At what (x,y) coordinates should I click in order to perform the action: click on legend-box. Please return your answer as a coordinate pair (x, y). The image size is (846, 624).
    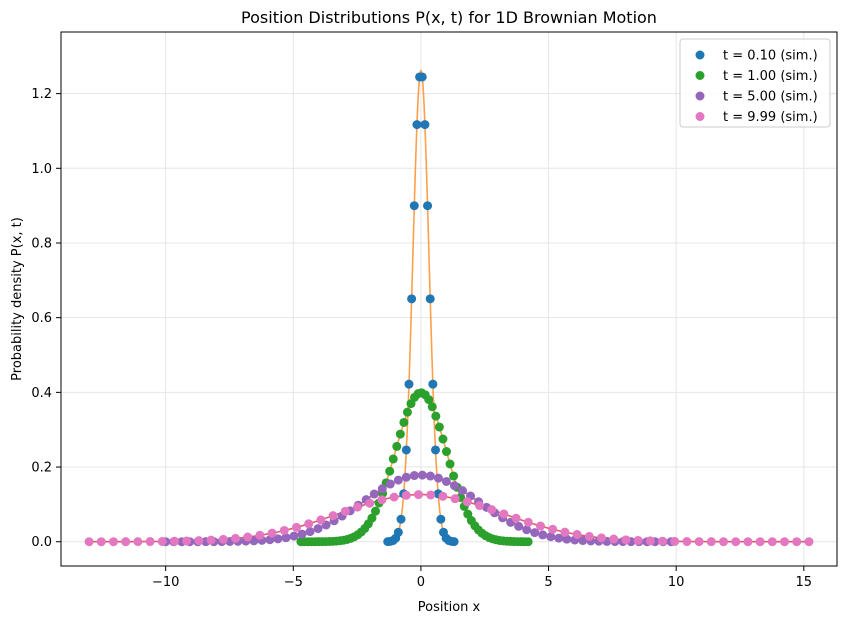
    Looking at the image, I should click on (755, 83).